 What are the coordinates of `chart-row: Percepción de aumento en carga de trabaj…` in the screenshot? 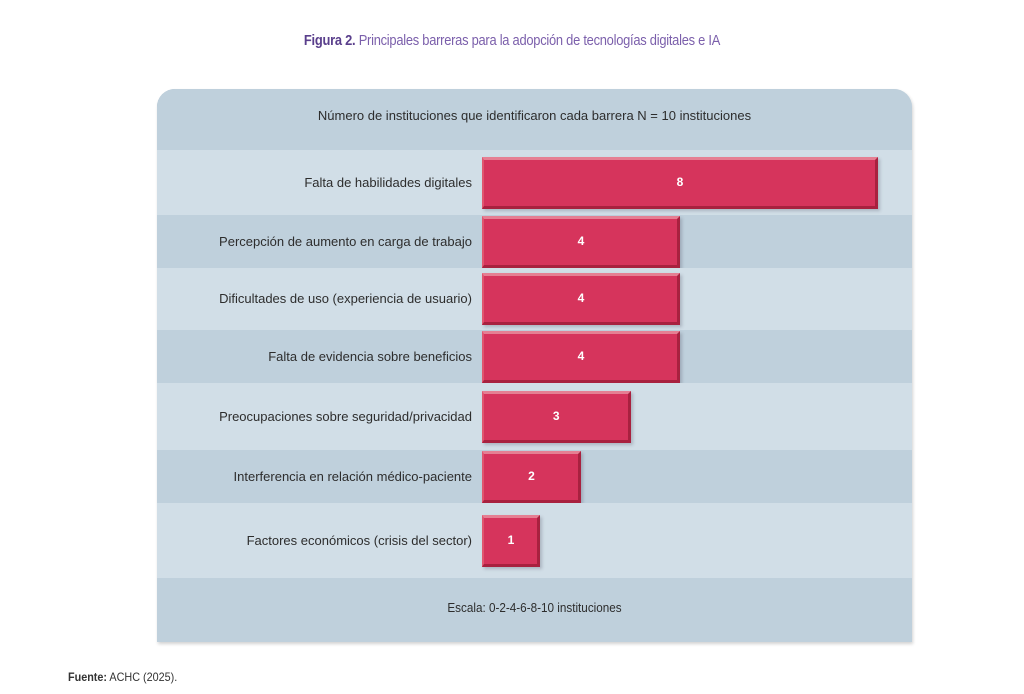 It's located at (534, 241).